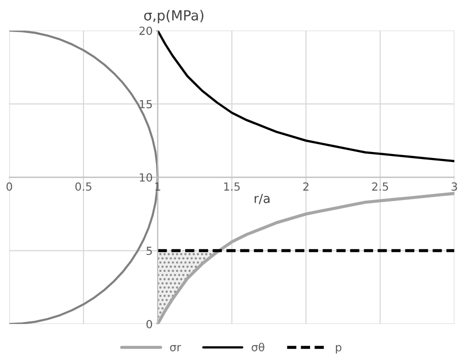  Describe the element at coordinates (258, 347) in the screenshot. I see `legend-label: σθ` at that location.